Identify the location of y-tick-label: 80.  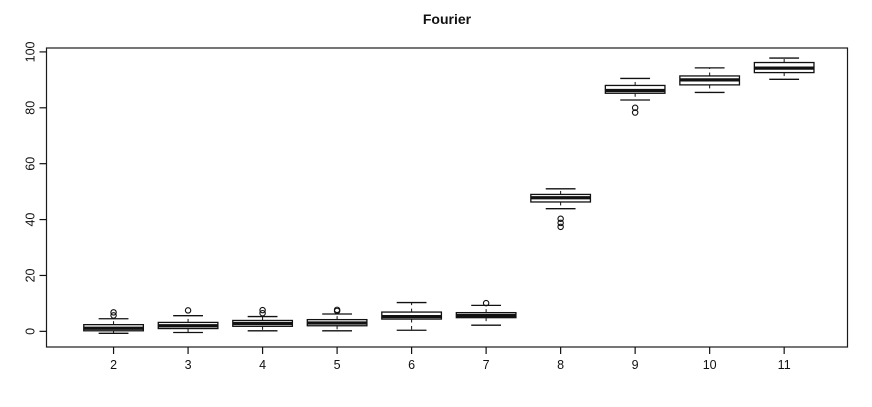
(30, 108).